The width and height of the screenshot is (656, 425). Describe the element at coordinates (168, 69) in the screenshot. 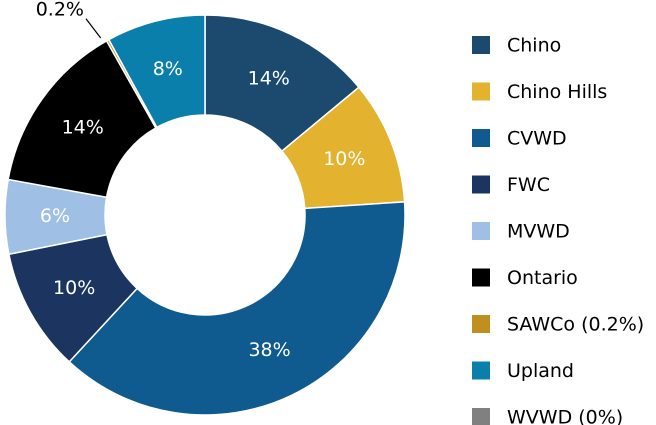

I see `data-label: 8%` at that location.